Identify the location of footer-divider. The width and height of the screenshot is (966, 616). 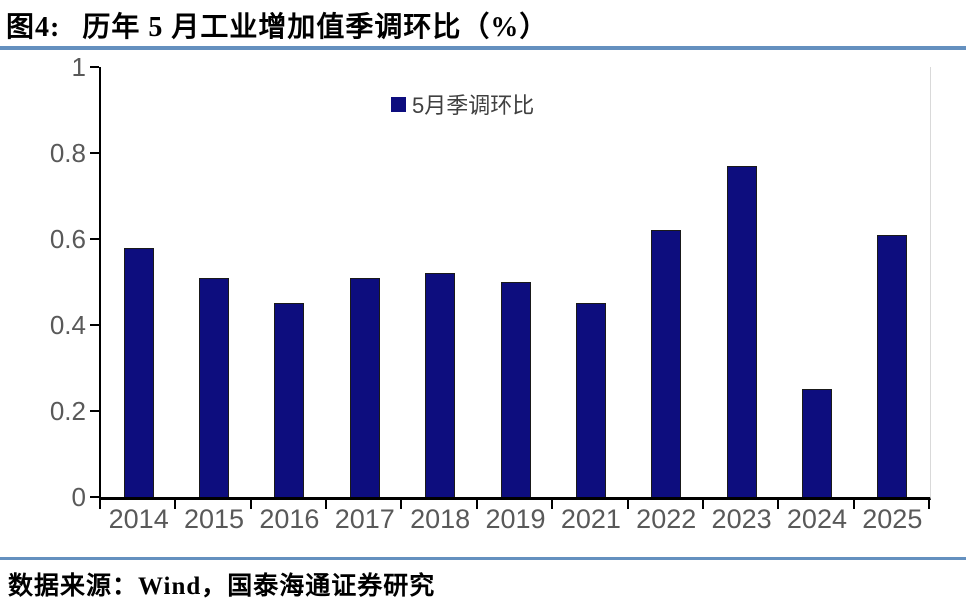
(483, 558).